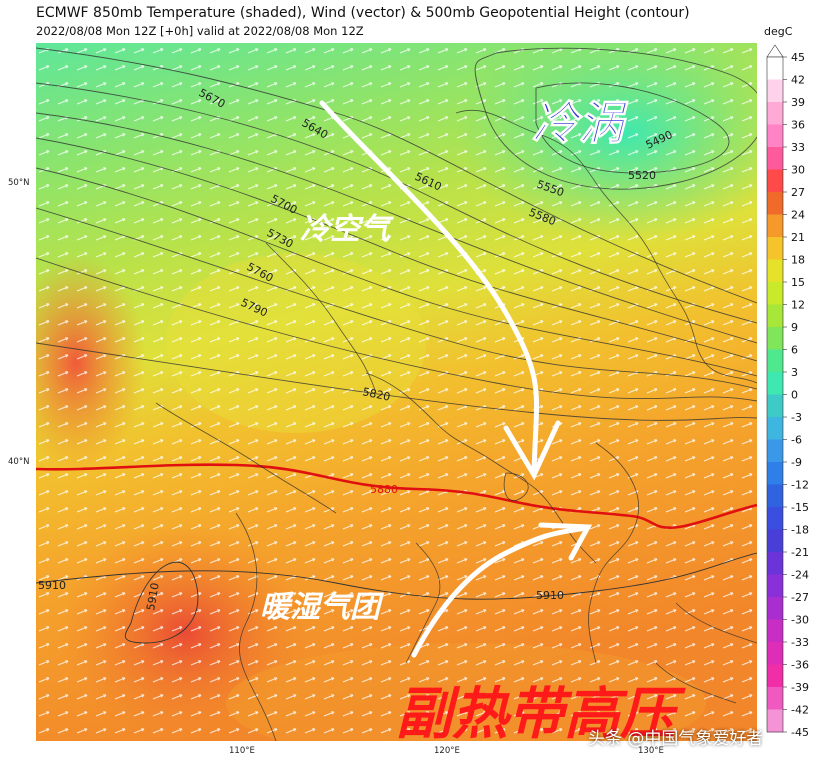  Describe the element at coordinates (800, 507) in the screenshot. I see `colorbar-tick-label: -15` at that location.